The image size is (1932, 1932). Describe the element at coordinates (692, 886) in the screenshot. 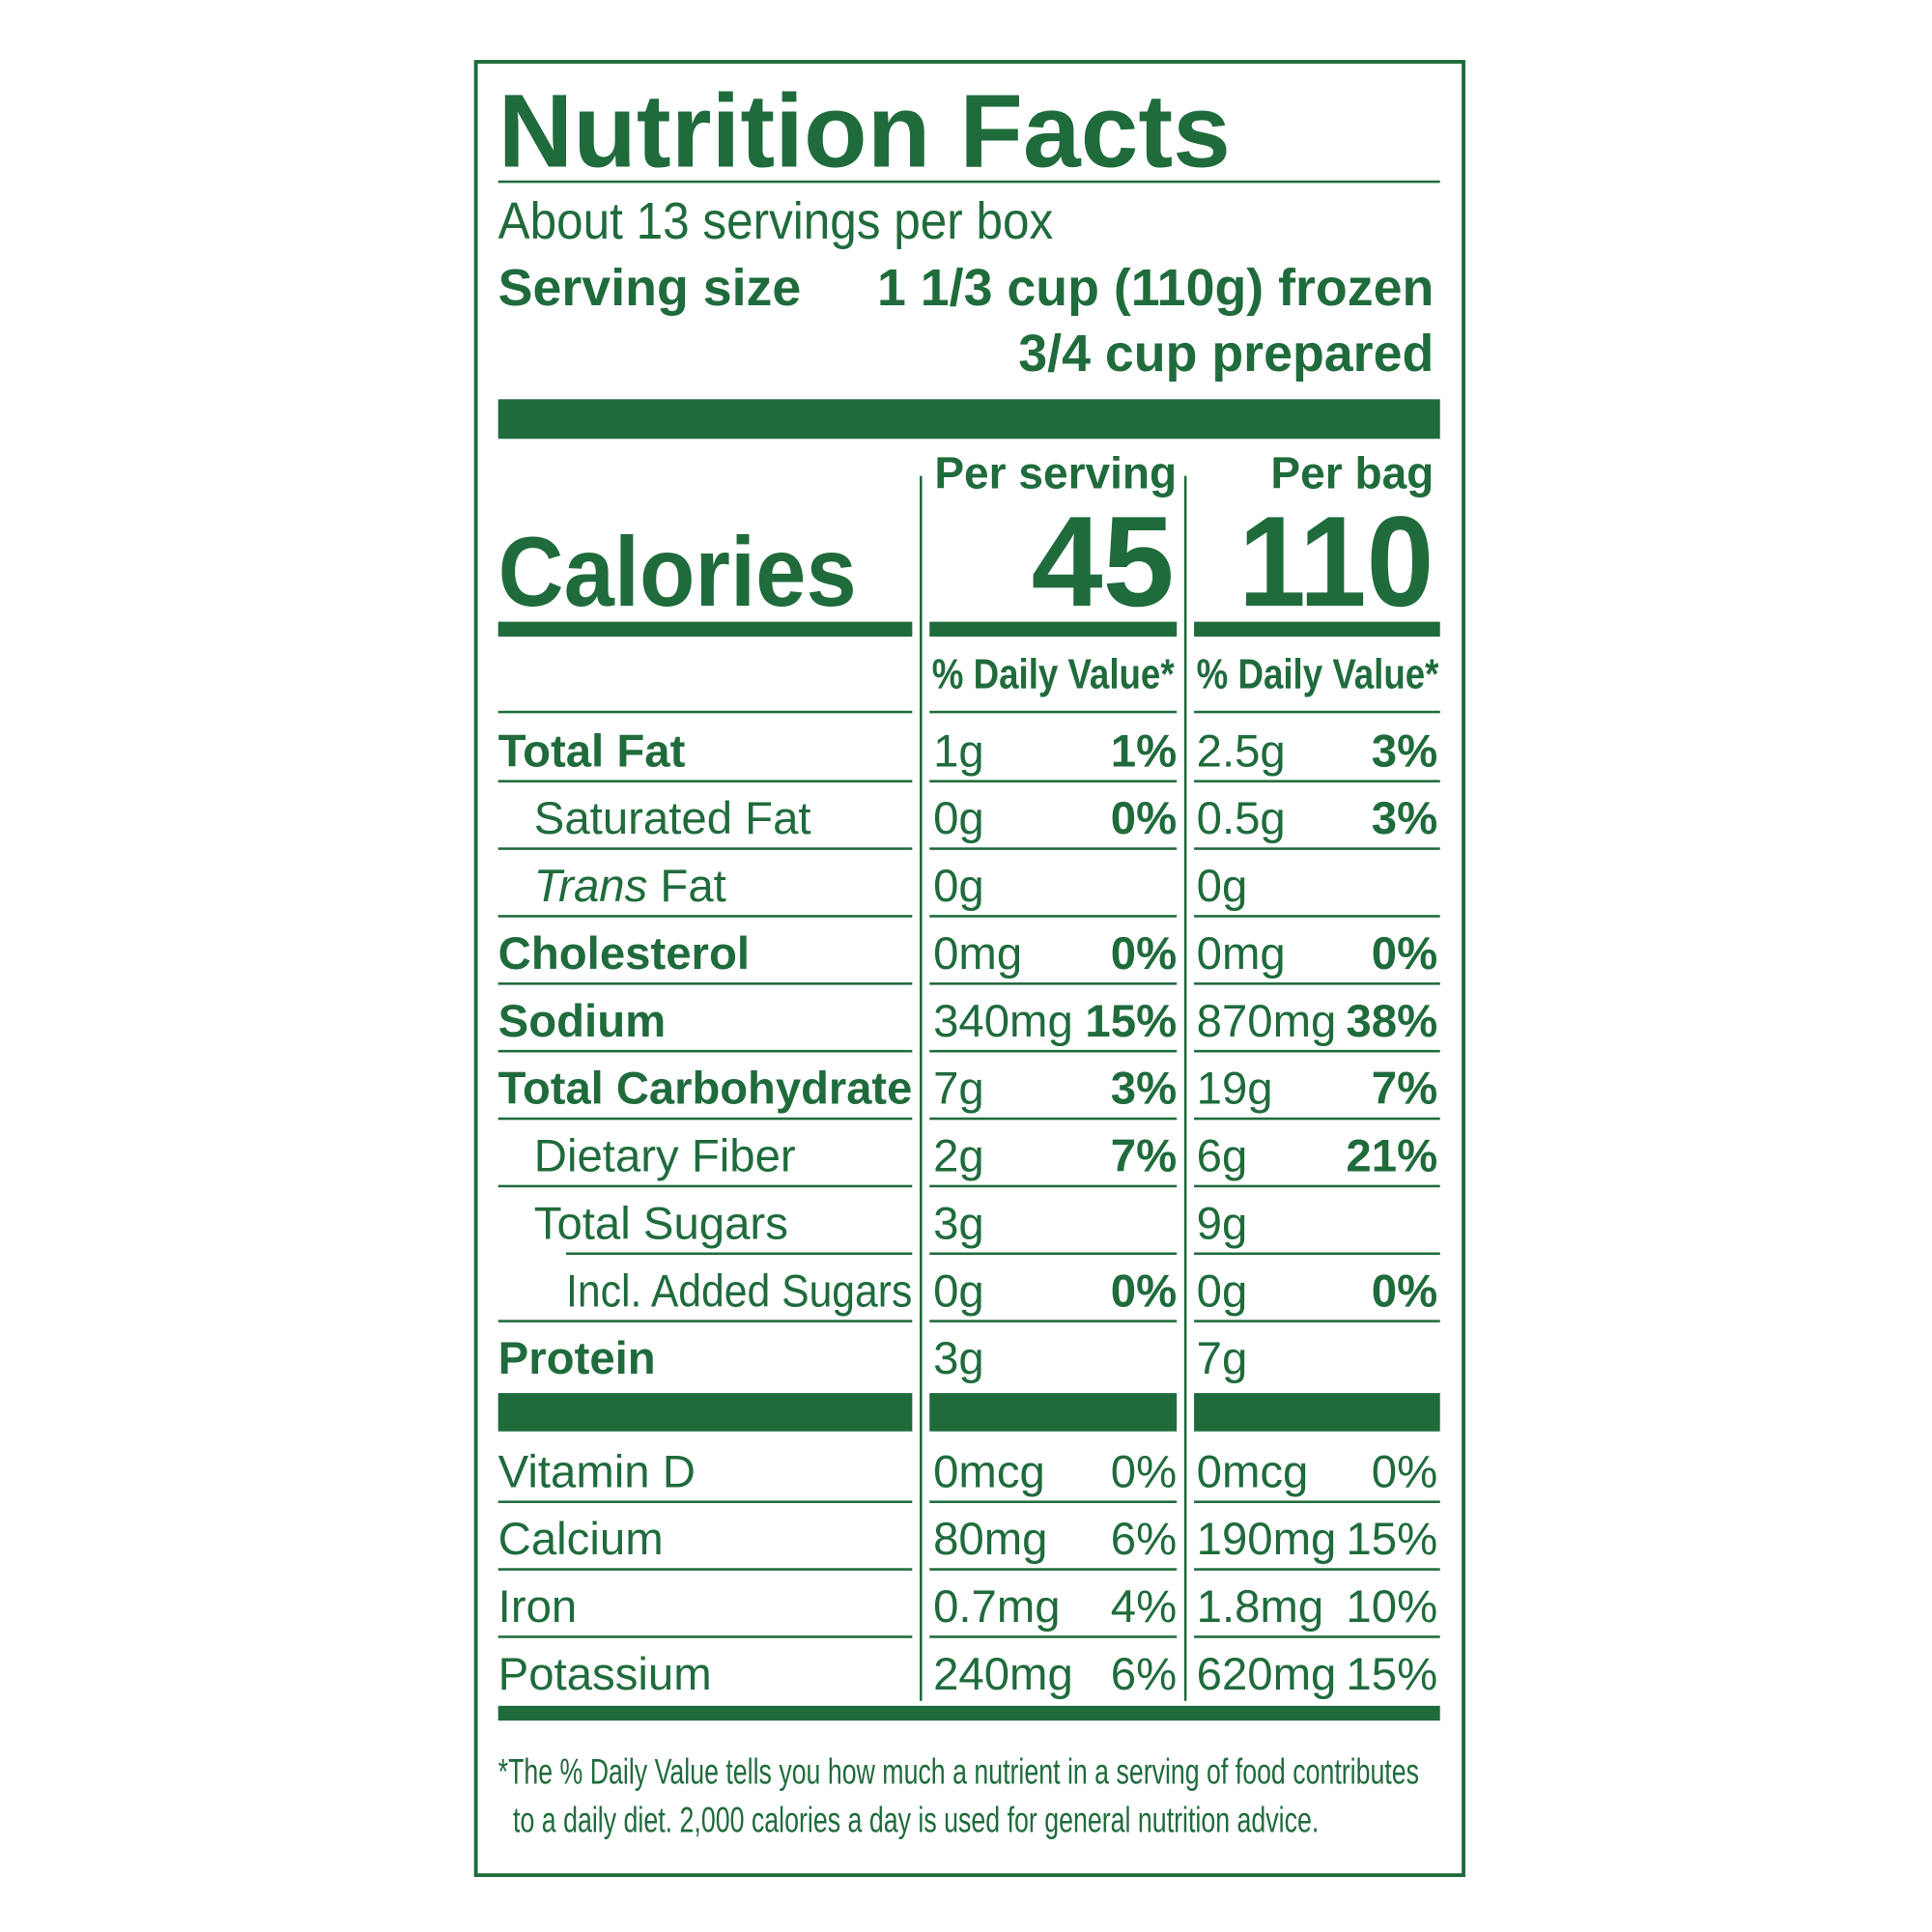

I see `nutrient-label: Fat` at that location.